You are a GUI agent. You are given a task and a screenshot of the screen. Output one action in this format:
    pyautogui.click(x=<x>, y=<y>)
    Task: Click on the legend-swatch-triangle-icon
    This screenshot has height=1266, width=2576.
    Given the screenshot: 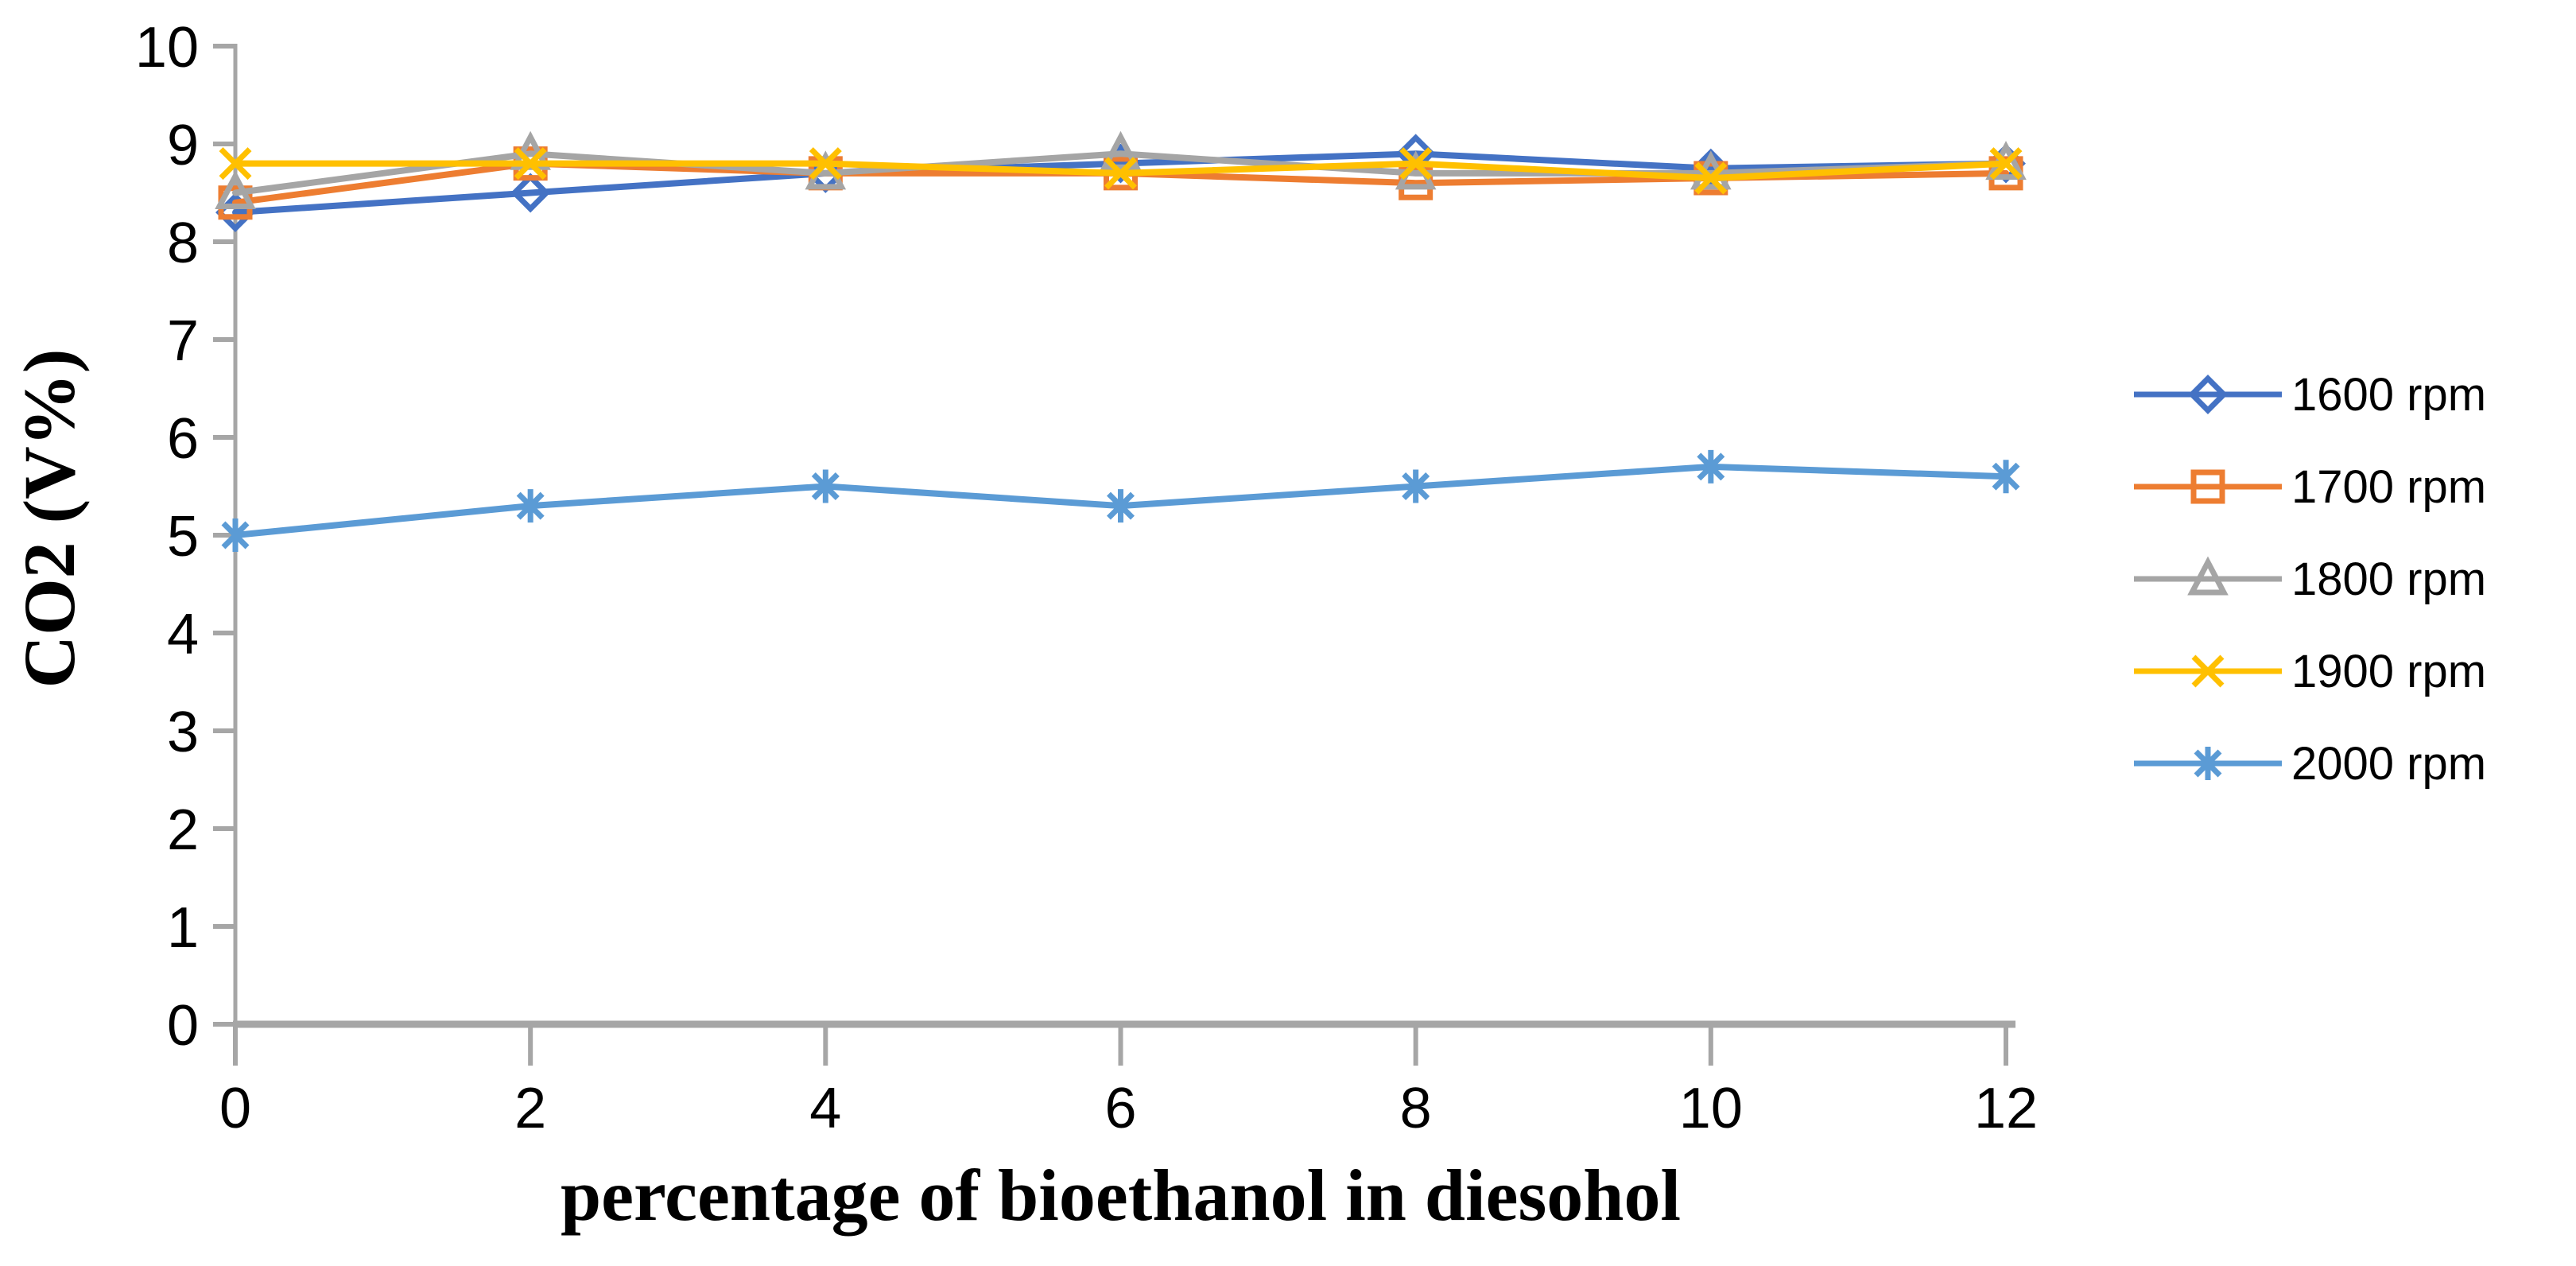 What is the action you would take?
    pyautogui.click(x=2208, y=576)
    